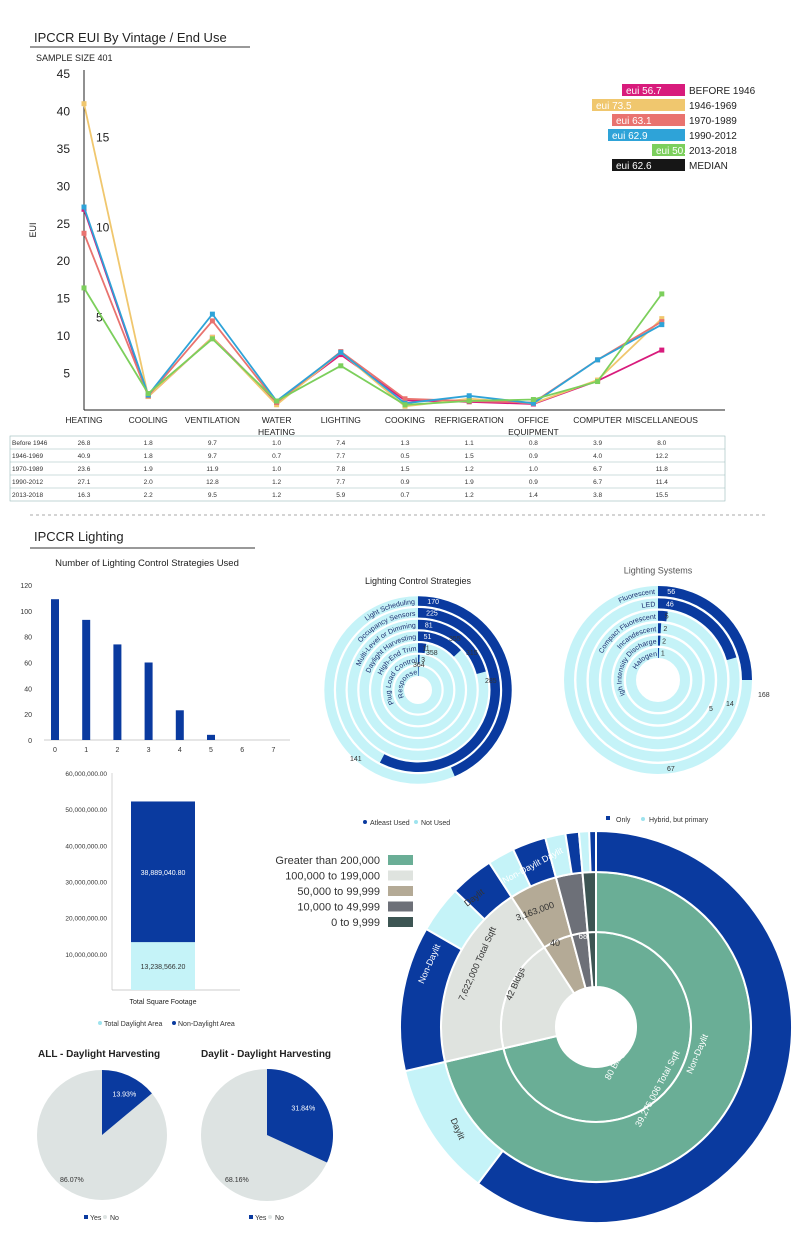 The height and width of the screenshot is (1236, 800). Describe the element at coordinates (365, 822) in the screenshot. I see `legend-dot-used` at that location.